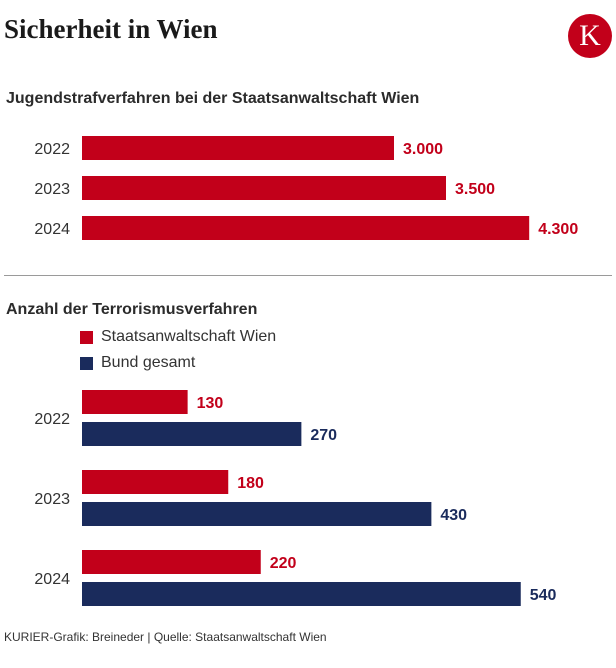 Image resolution: width=616 pixels, height=668 pixels. What do you see at coordinates (52, 419) in the screenshot?
I see `c2-category-label-2022: 2022` at bounding box center [52, 419].